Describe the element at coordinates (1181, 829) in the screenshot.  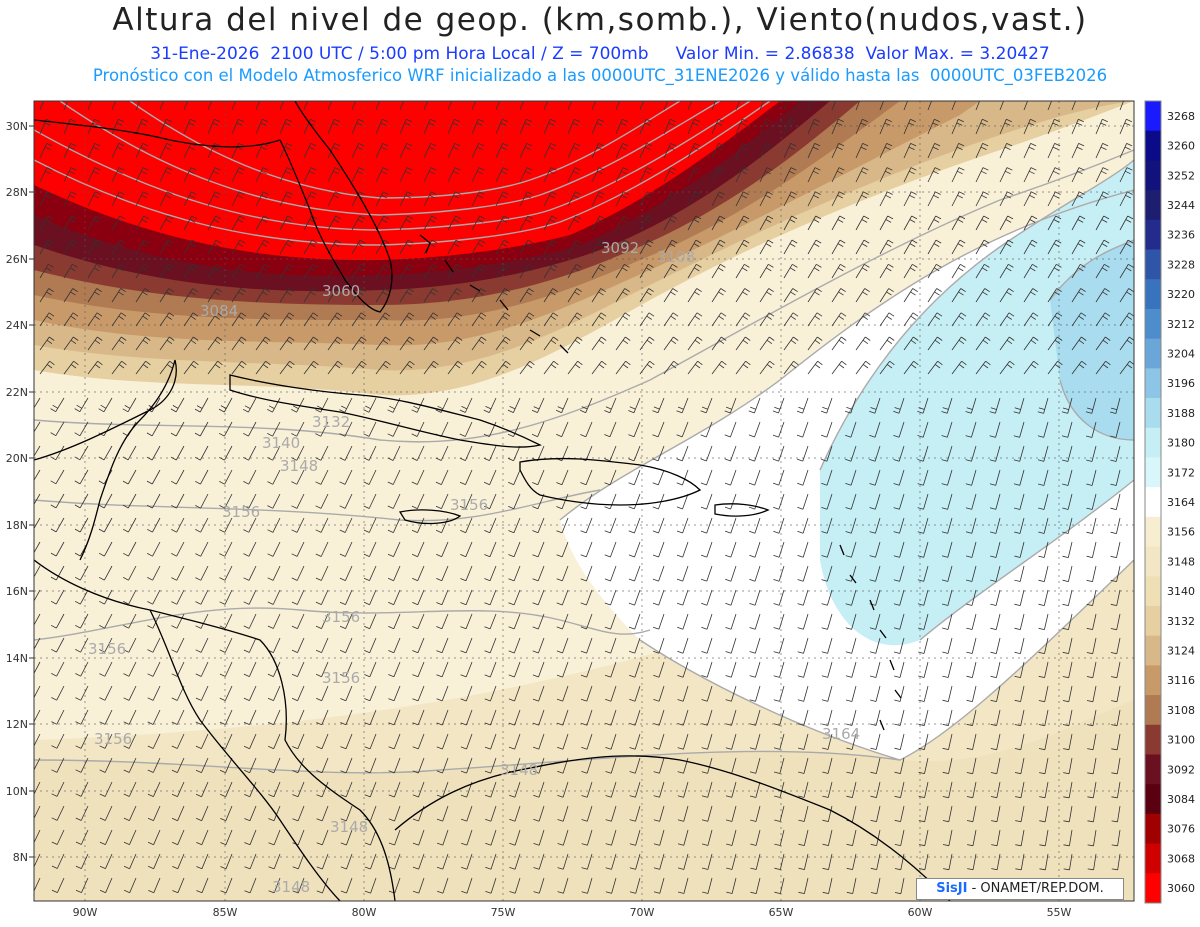
I see `colorbar-label: 3076` at that location.